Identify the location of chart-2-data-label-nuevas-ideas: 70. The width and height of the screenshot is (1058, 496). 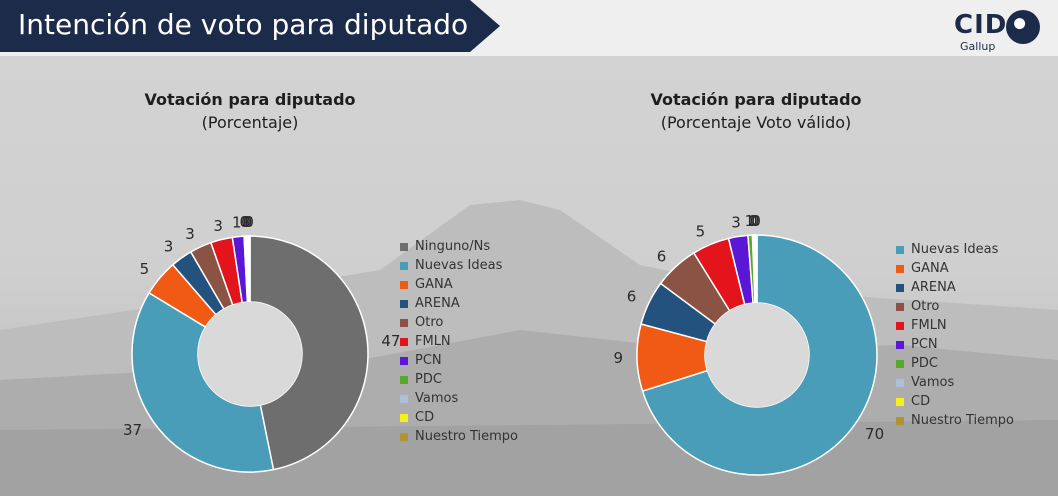
(874, 434).